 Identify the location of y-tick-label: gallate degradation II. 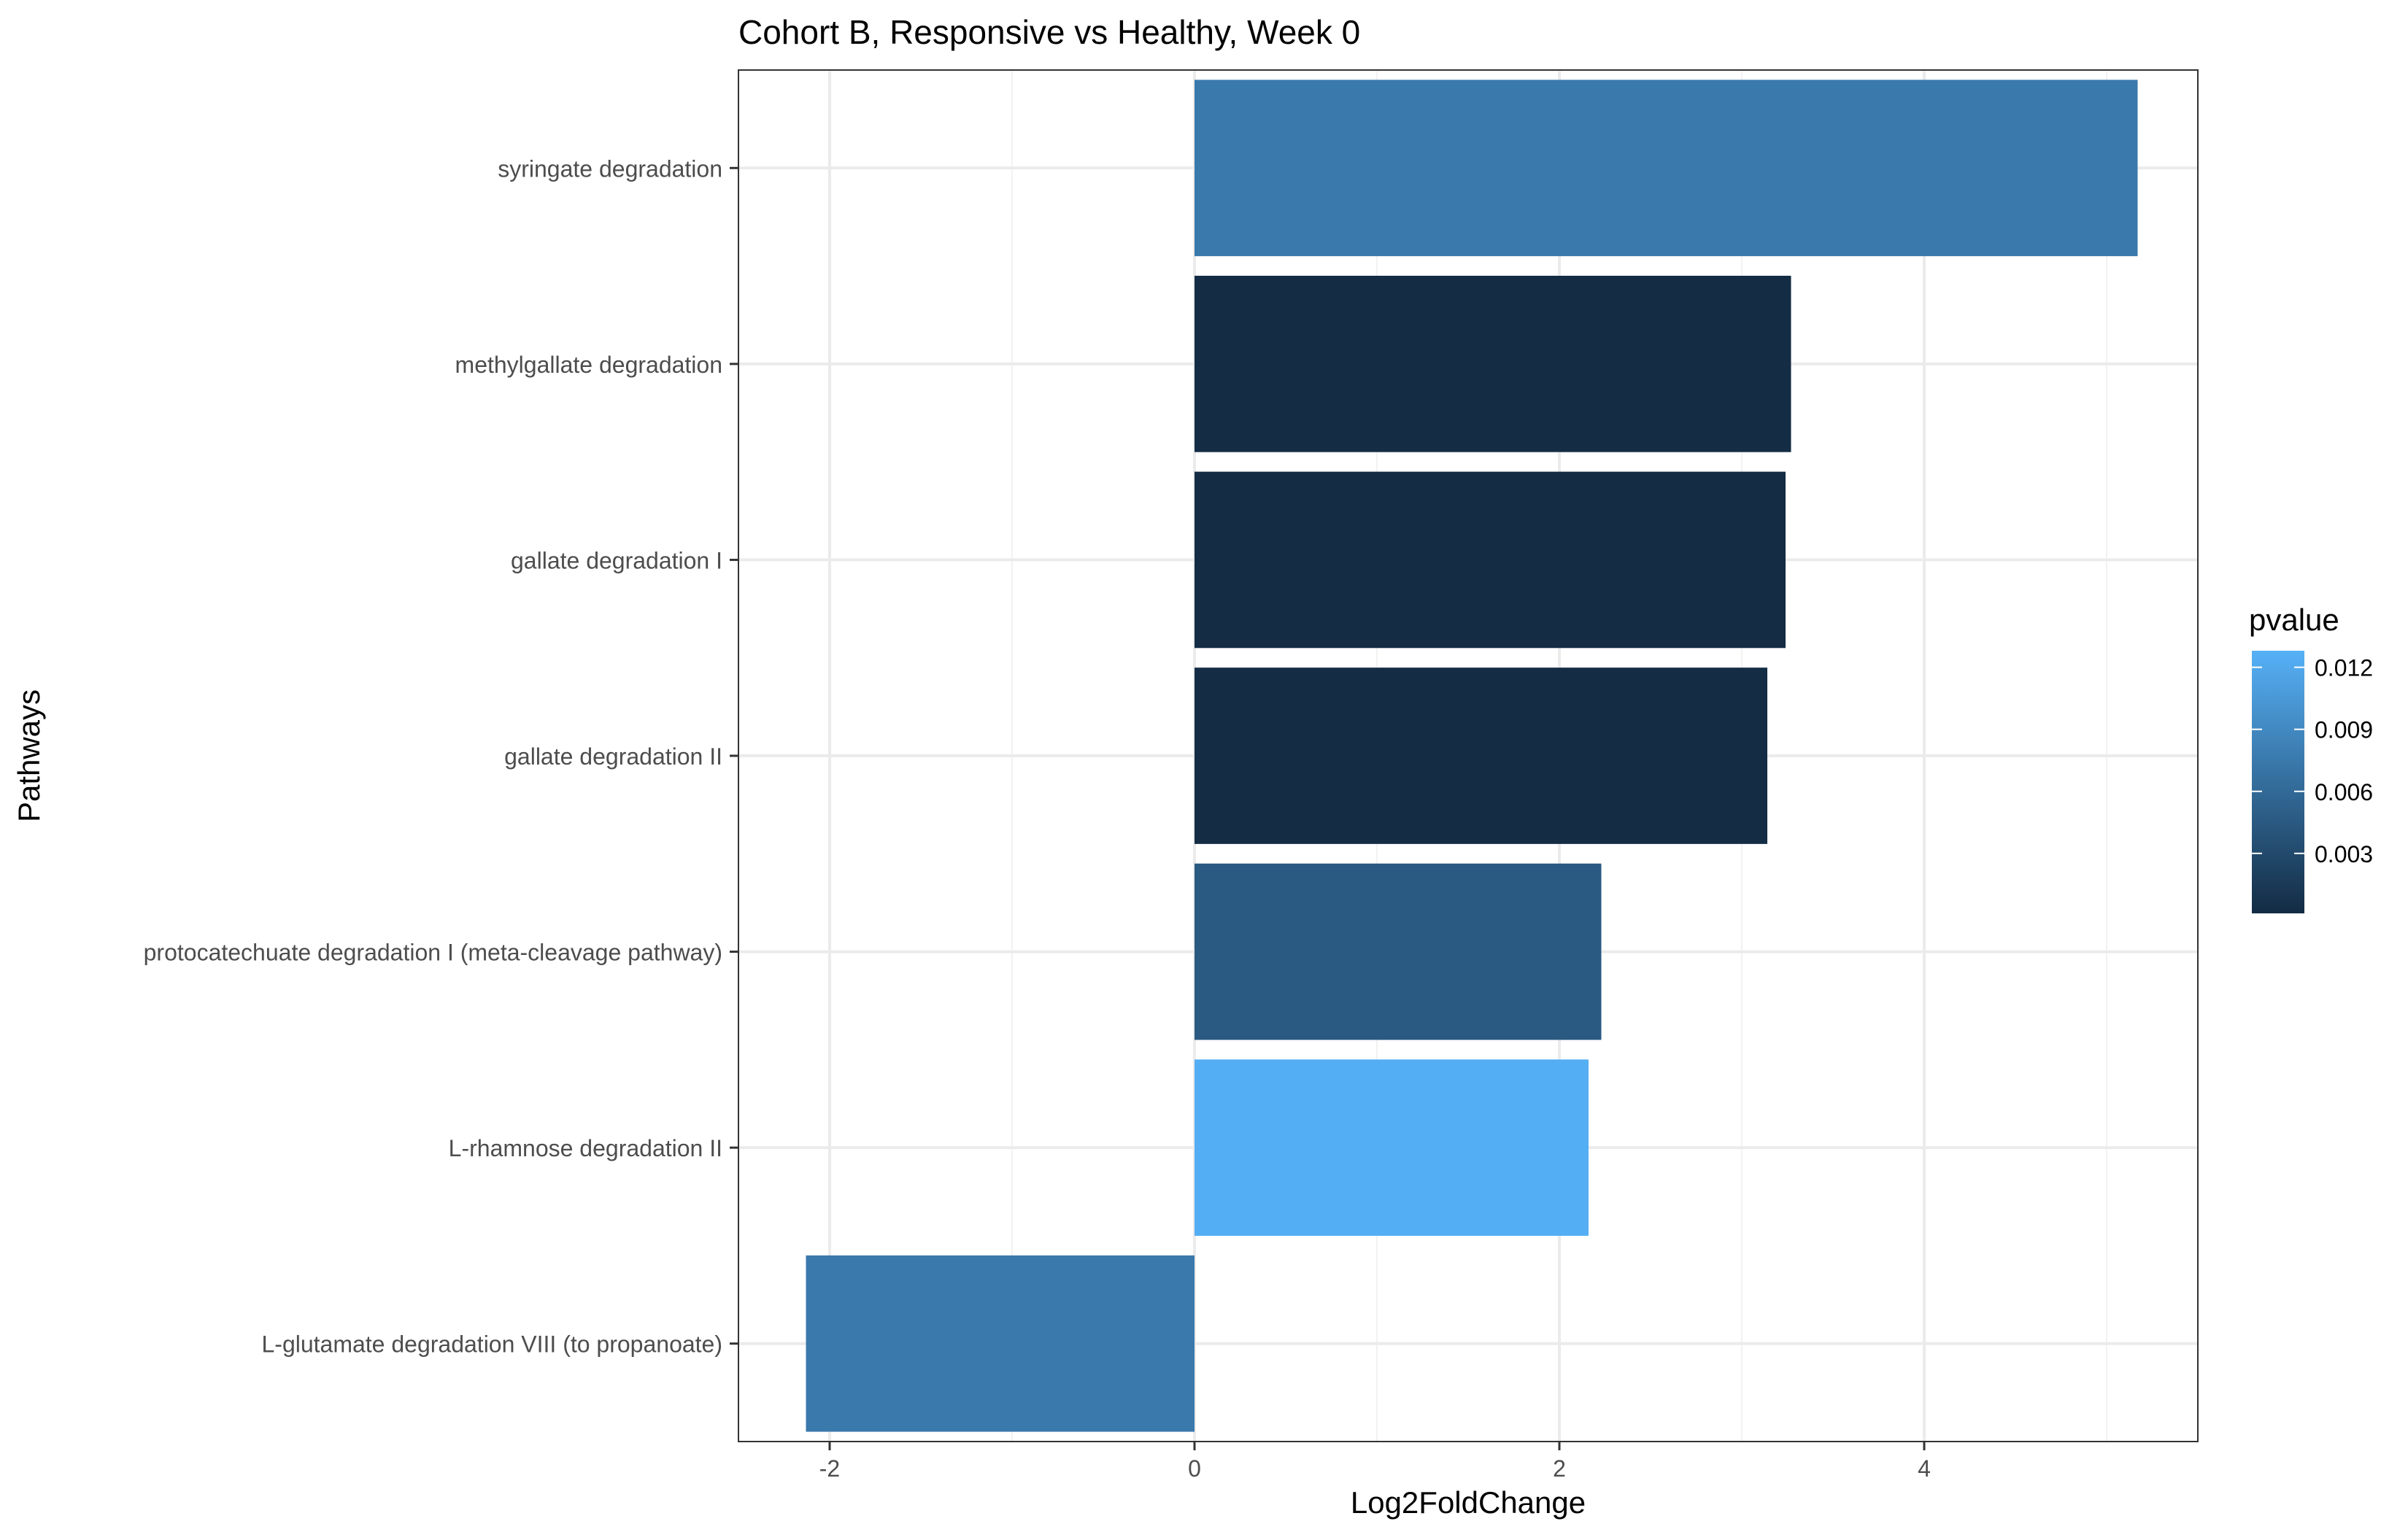
(613, 757).